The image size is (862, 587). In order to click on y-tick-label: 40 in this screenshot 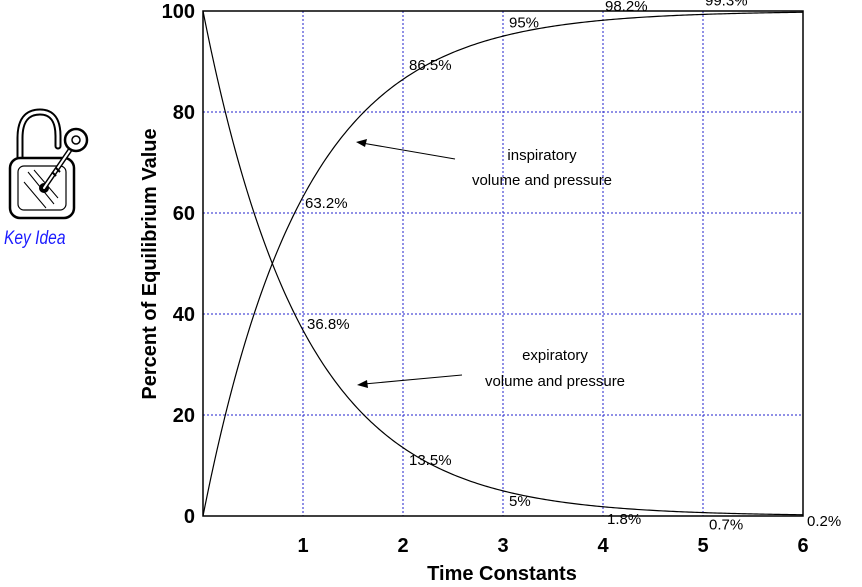, I will do `click(184, 315)`.